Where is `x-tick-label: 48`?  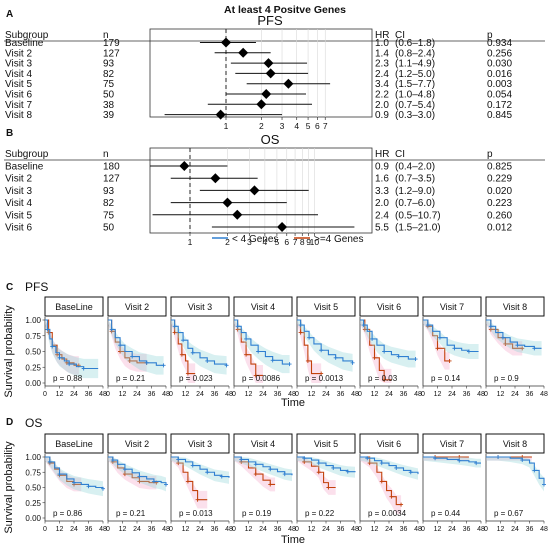
x-tick-label: 48 is located at coordinates (355, 529).